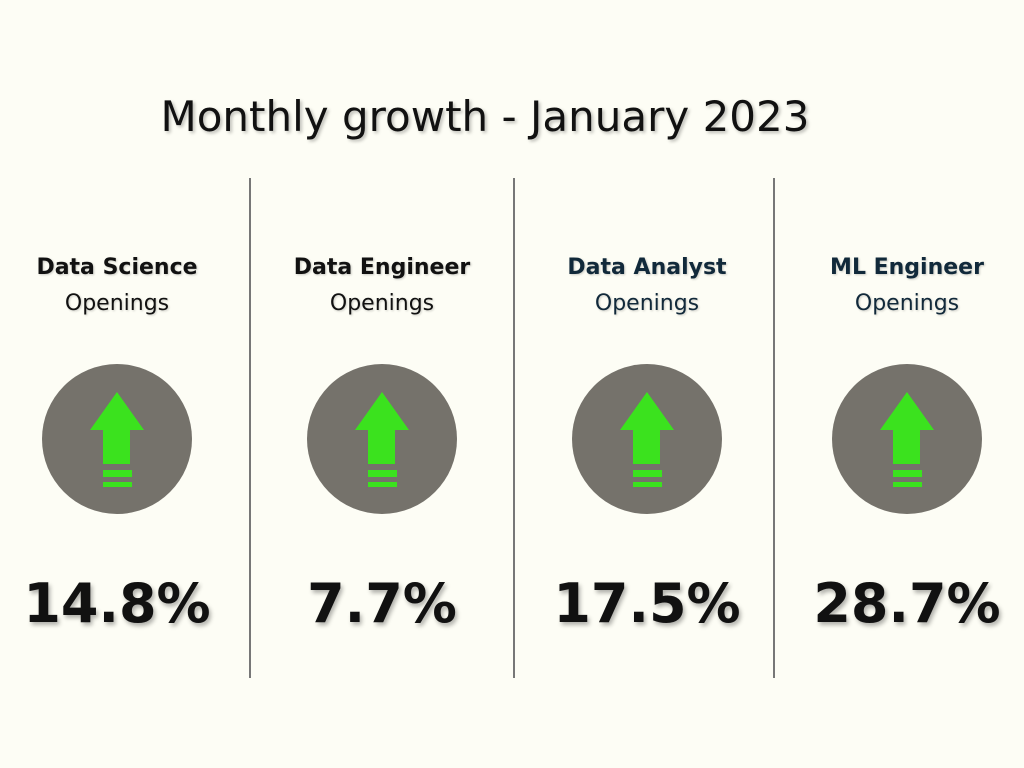 The height and width of the screenshot is (768, 1024). I want to click on metric-card: Data Analyst Openings 17.5%, so click(647, 442).